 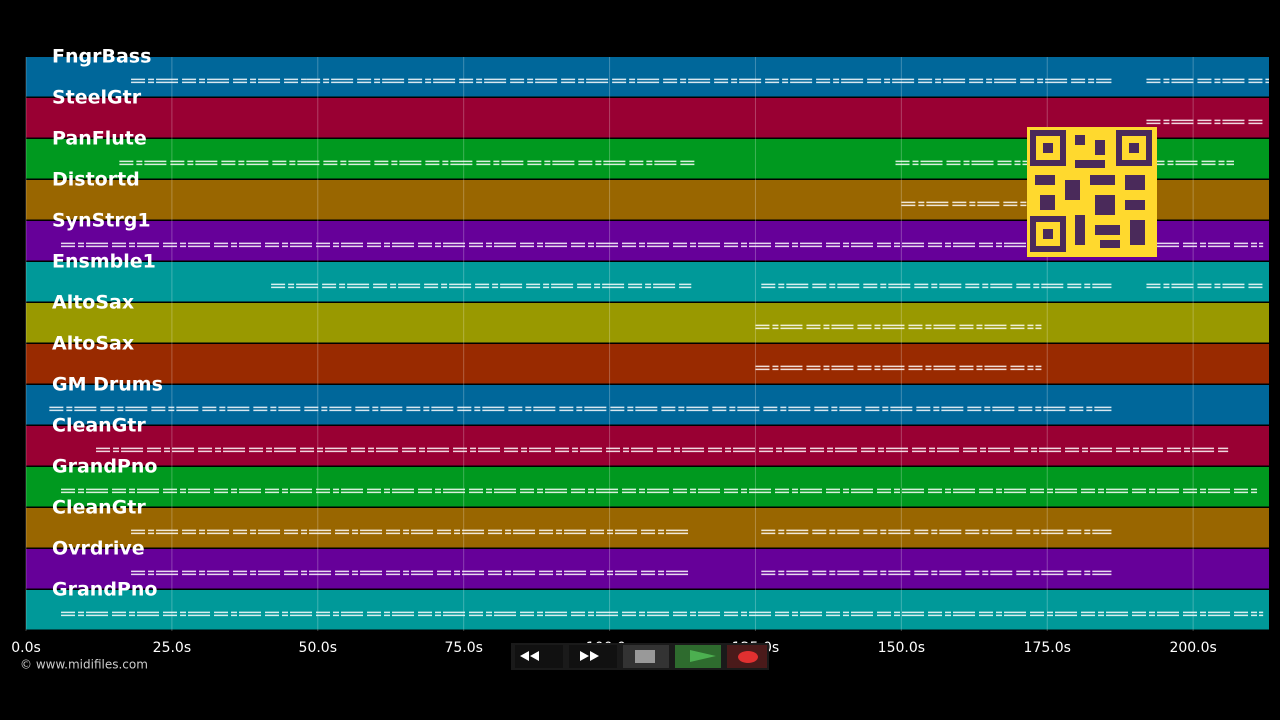 What do you see at coordinates (96, 180) in the screenshot?
I see `track-name: Distortd` at bounding box center [96, 180].